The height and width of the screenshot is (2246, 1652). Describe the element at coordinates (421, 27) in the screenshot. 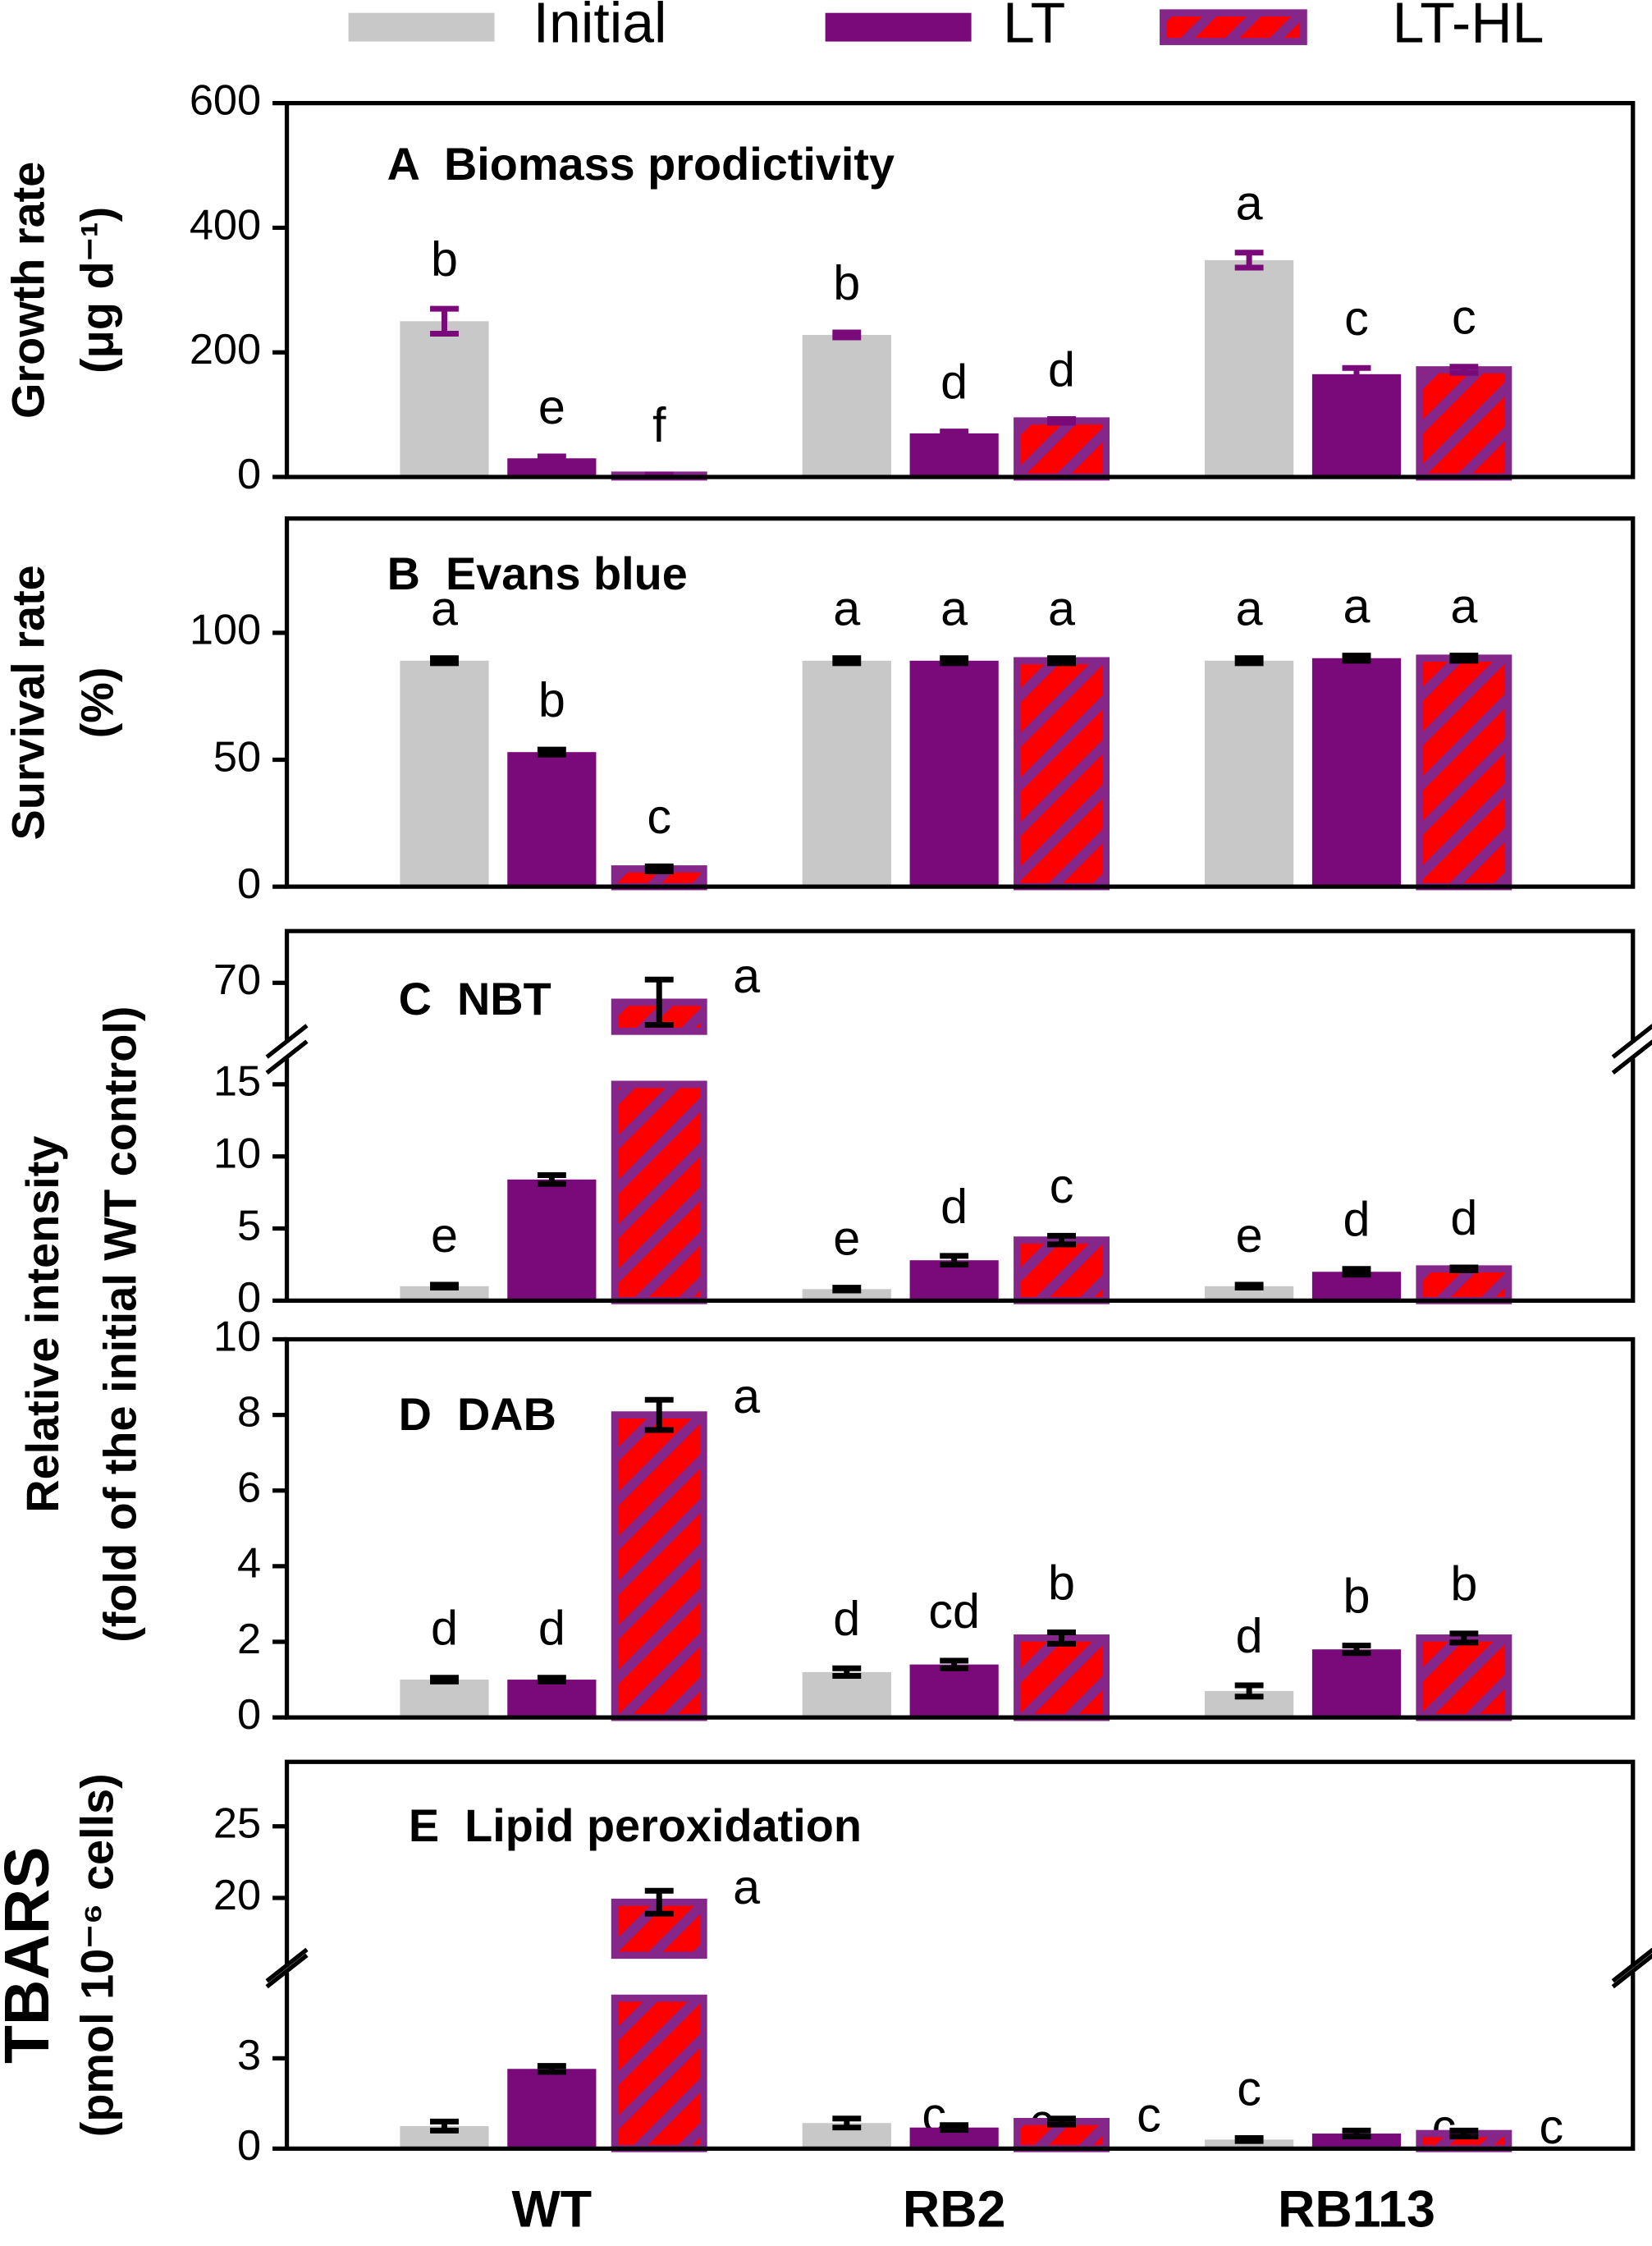

I see `legend-swatch` at that location.